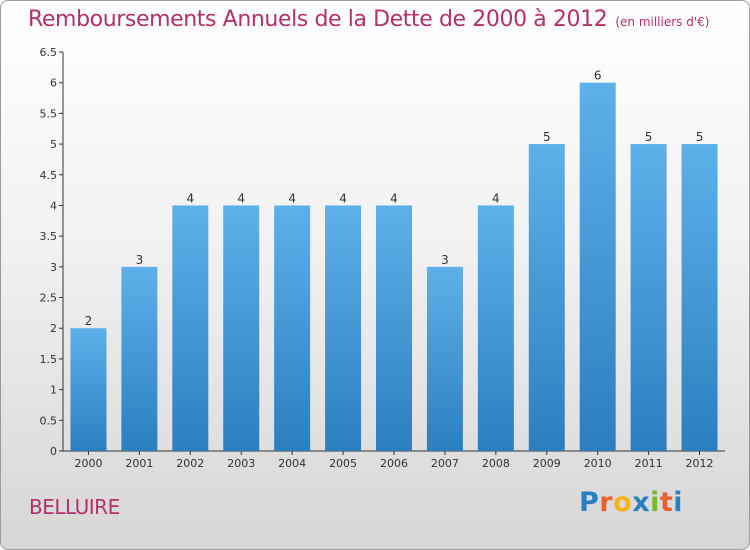 The width and height of the screenshot is (750, 550). What do you see at coordinates (662, 22) in the screenshot?
I see `chart-subtitle: (en milliers d'€)` at bounding box center [662, 22].